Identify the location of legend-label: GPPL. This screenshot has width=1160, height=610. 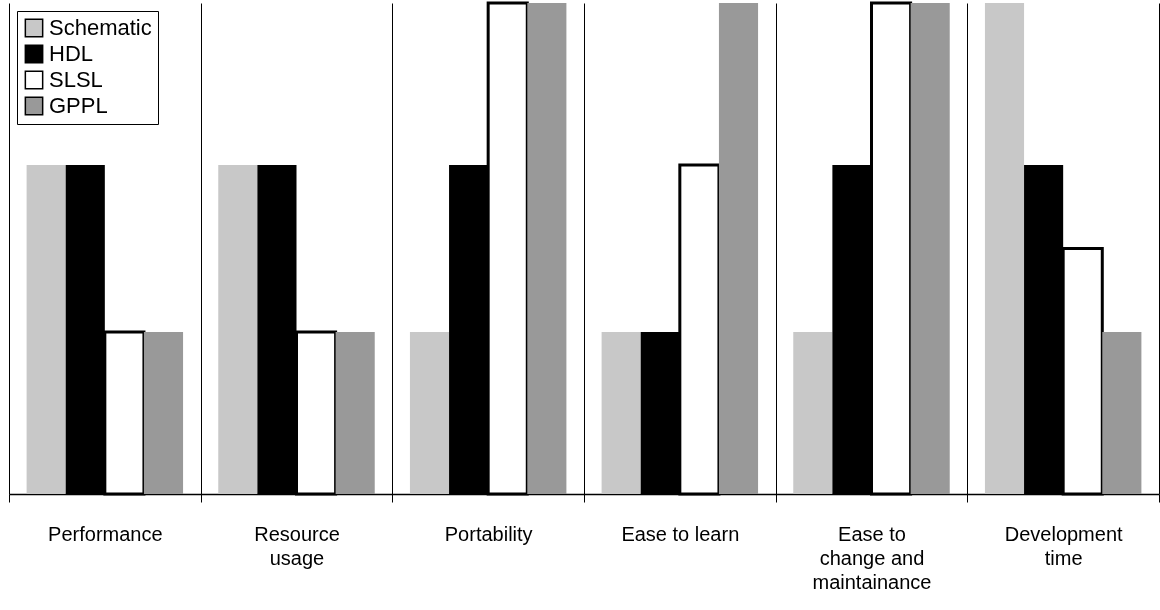
(78, 105).